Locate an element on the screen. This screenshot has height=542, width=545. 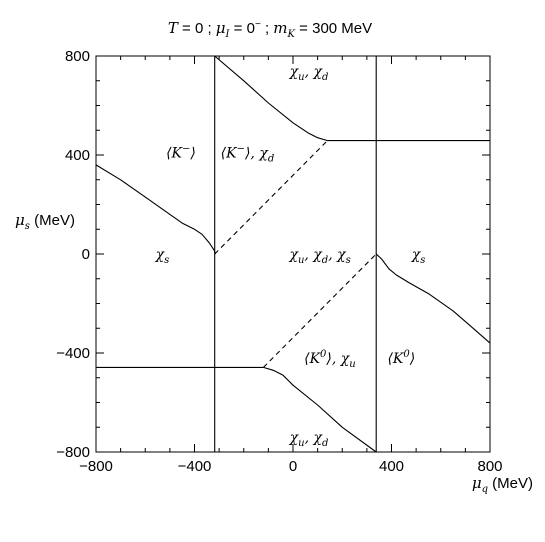
x-axis-symbol: μ is located at coordinates (477, 483).